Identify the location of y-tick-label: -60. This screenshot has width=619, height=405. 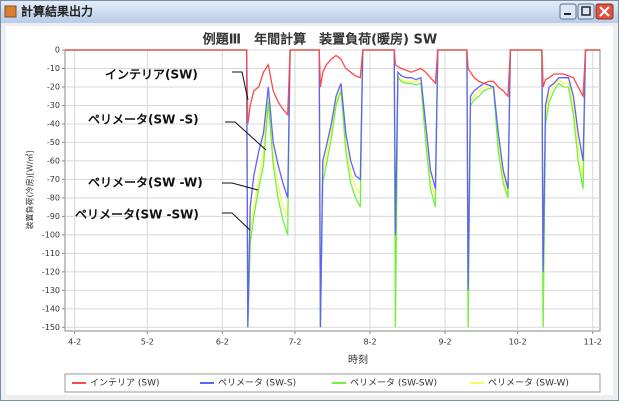
(53, 160).